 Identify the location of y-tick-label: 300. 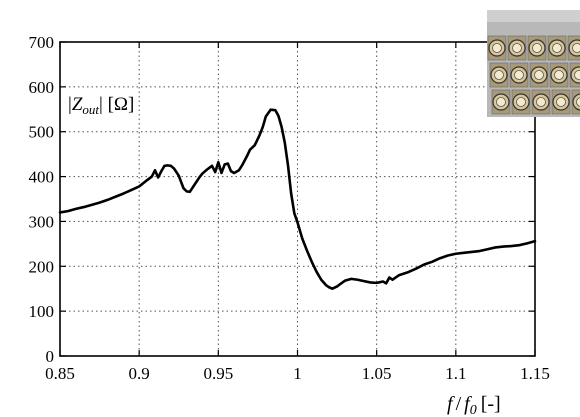
(42, 221).